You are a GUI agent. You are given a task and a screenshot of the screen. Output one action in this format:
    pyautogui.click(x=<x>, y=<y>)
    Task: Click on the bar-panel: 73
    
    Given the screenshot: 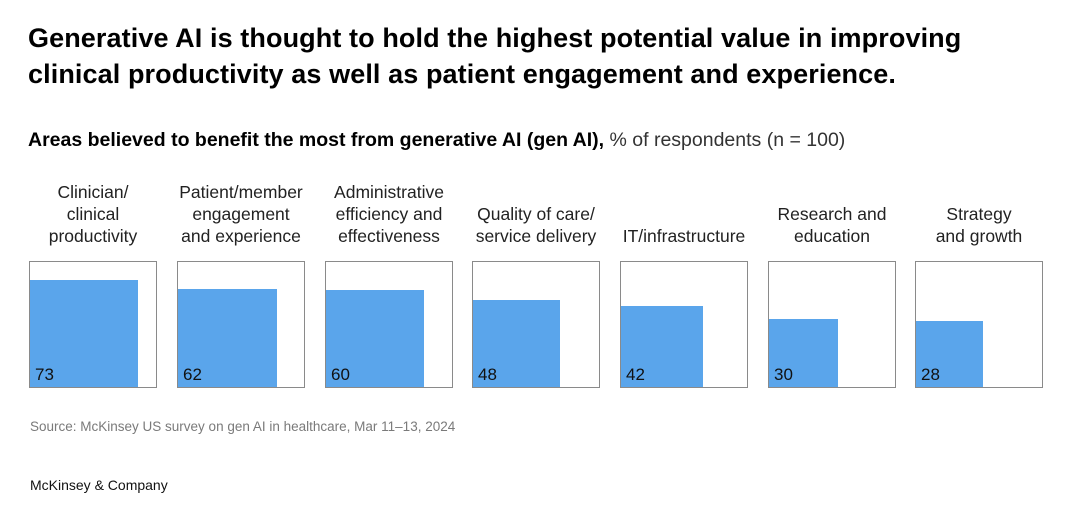 What is the action you would take?
    pyautogui.click(x=93, y=324)
    